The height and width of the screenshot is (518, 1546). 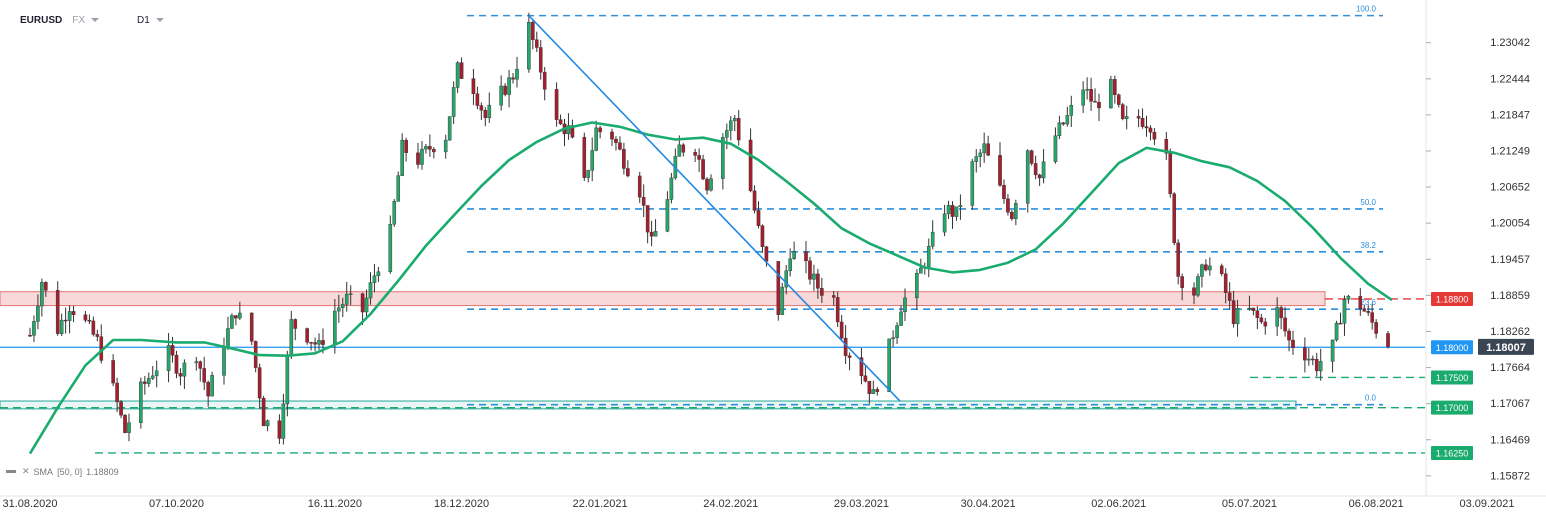 I want to click on market-selector: FX, so click(x=86, y=20).